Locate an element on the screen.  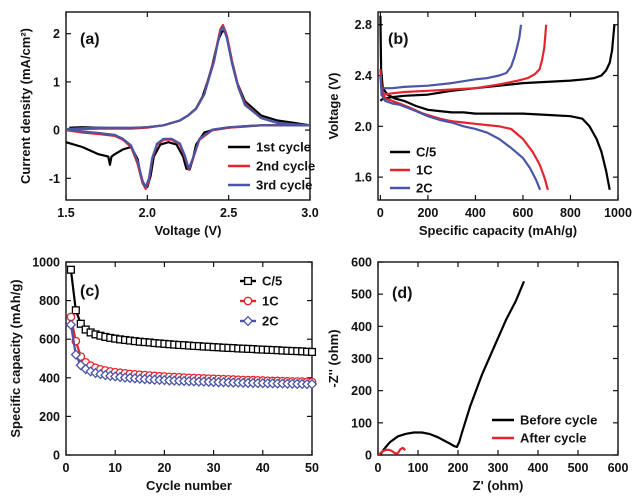
y-tick-label: 800 is located at coordinates (49, 301).